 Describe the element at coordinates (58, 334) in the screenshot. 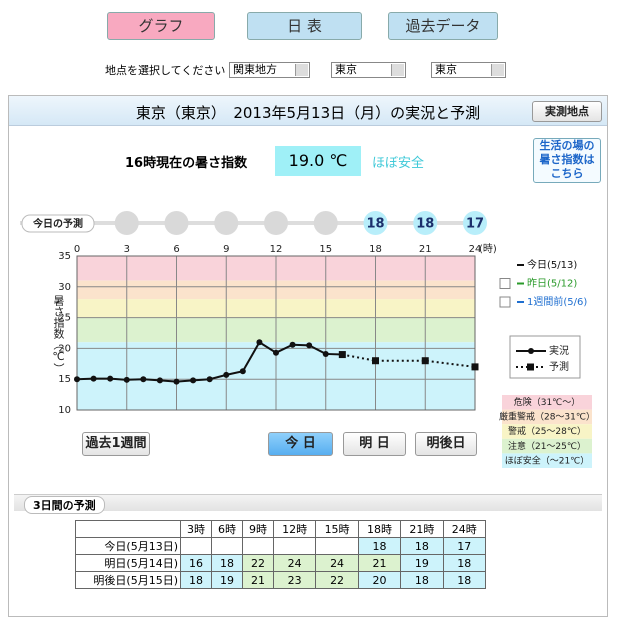

I see `y-axis-label: 暑さ指数（℃）` at that location.